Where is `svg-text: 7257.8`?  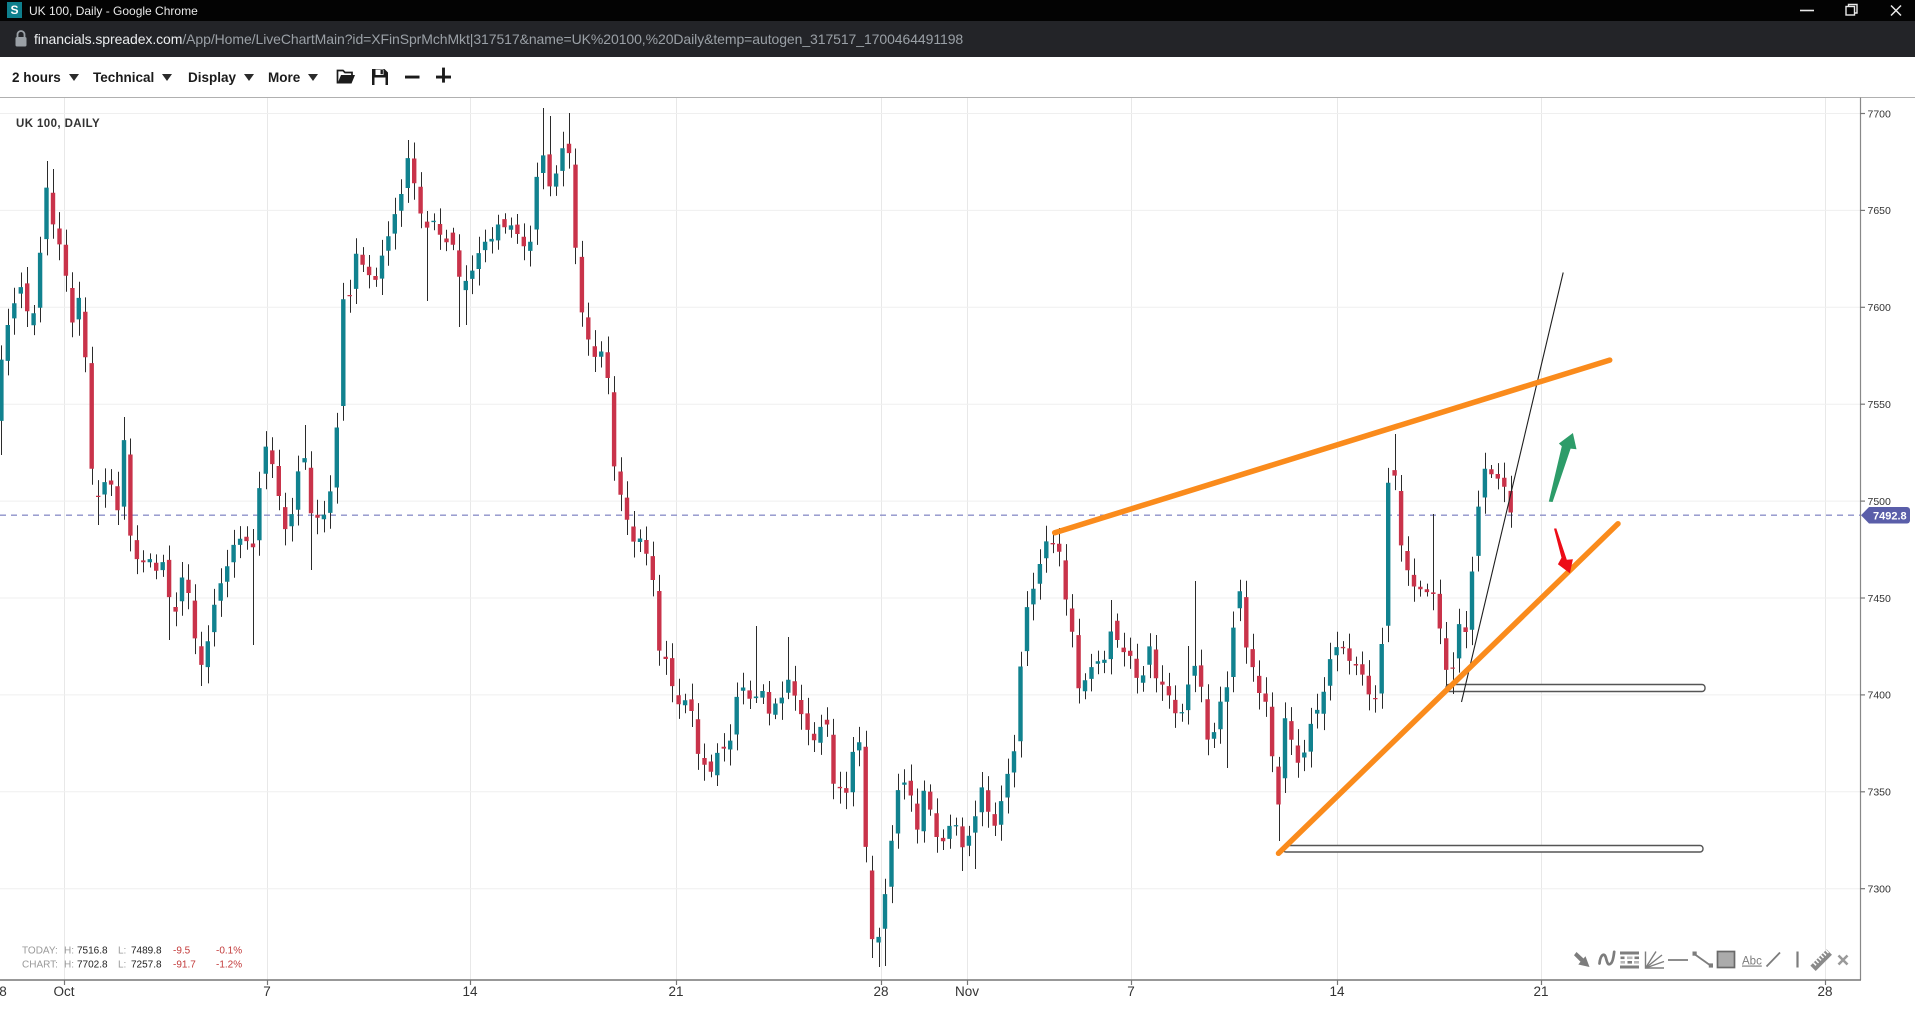
svg-text: 7257.8 is located at coordinates (146, 965).